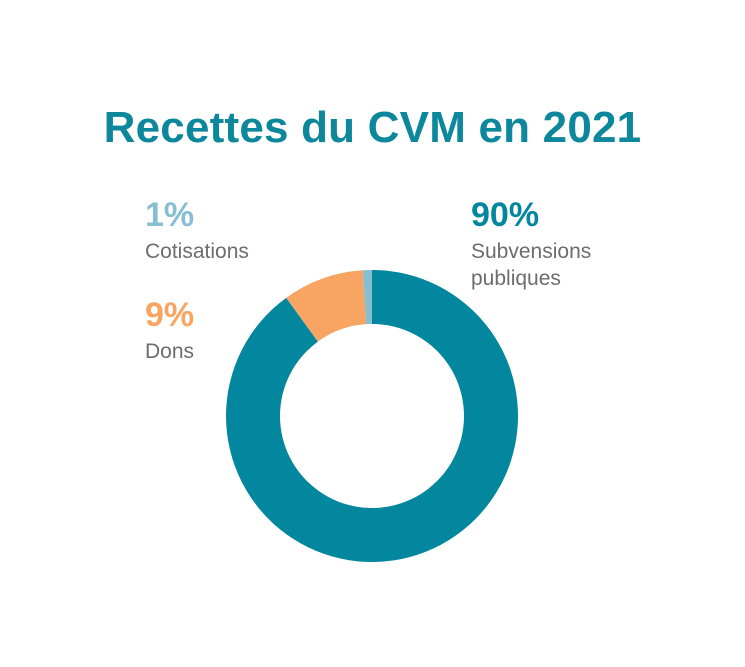 The height and width of the screenshot is (667, 745). What do you see at coordinates (170, 351) in the screenshot?
I see `legend-label-dons: Dons` at bounding box center [170, 351].